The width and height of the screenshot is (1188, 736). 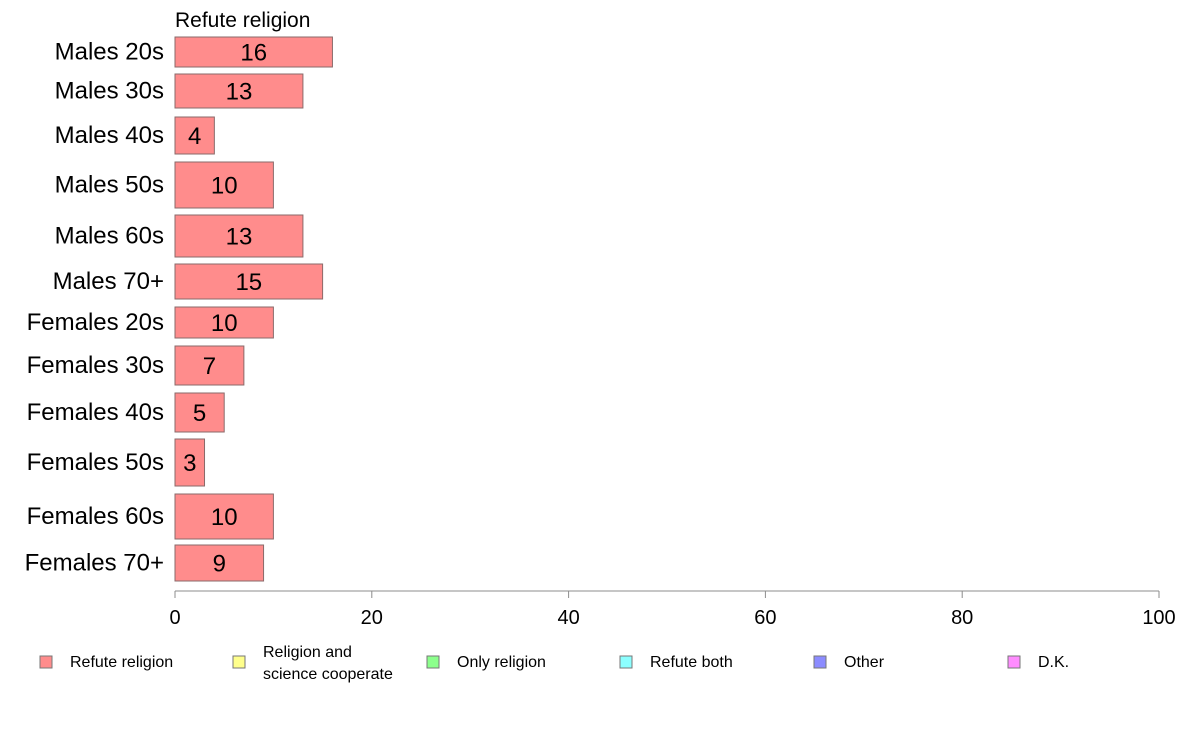 What do you see at coordinates (568, 618) in the screenshot?
I see `x-tick-label: 40` at bounding box center [568, 618].